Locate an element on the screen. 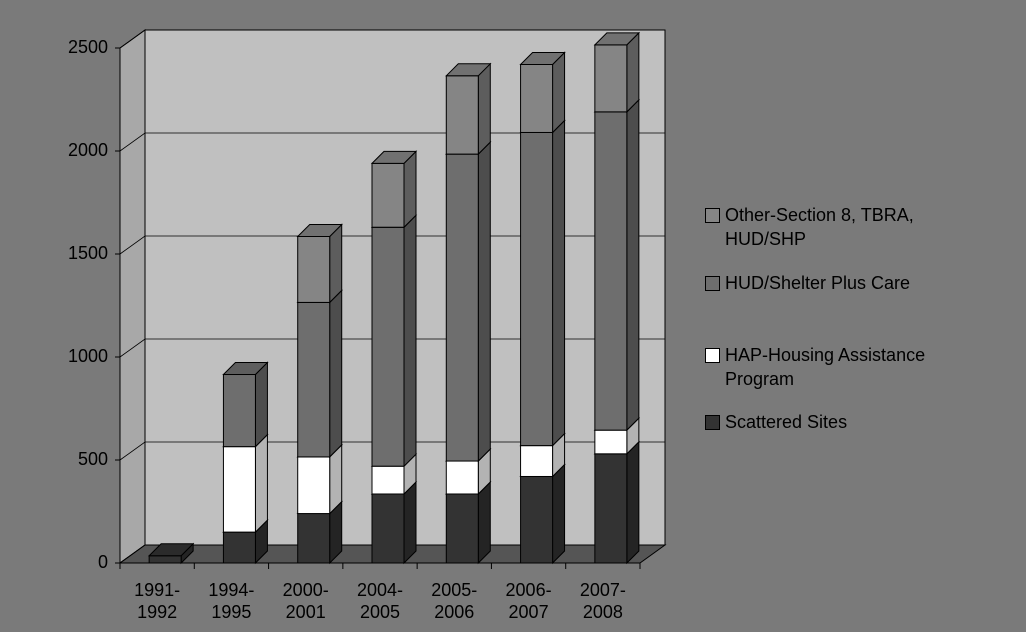 The width and height of the screenshot is (1026, 632). legend-label: HAP-Housing Assistance Program is located at coordinates (825, 367).